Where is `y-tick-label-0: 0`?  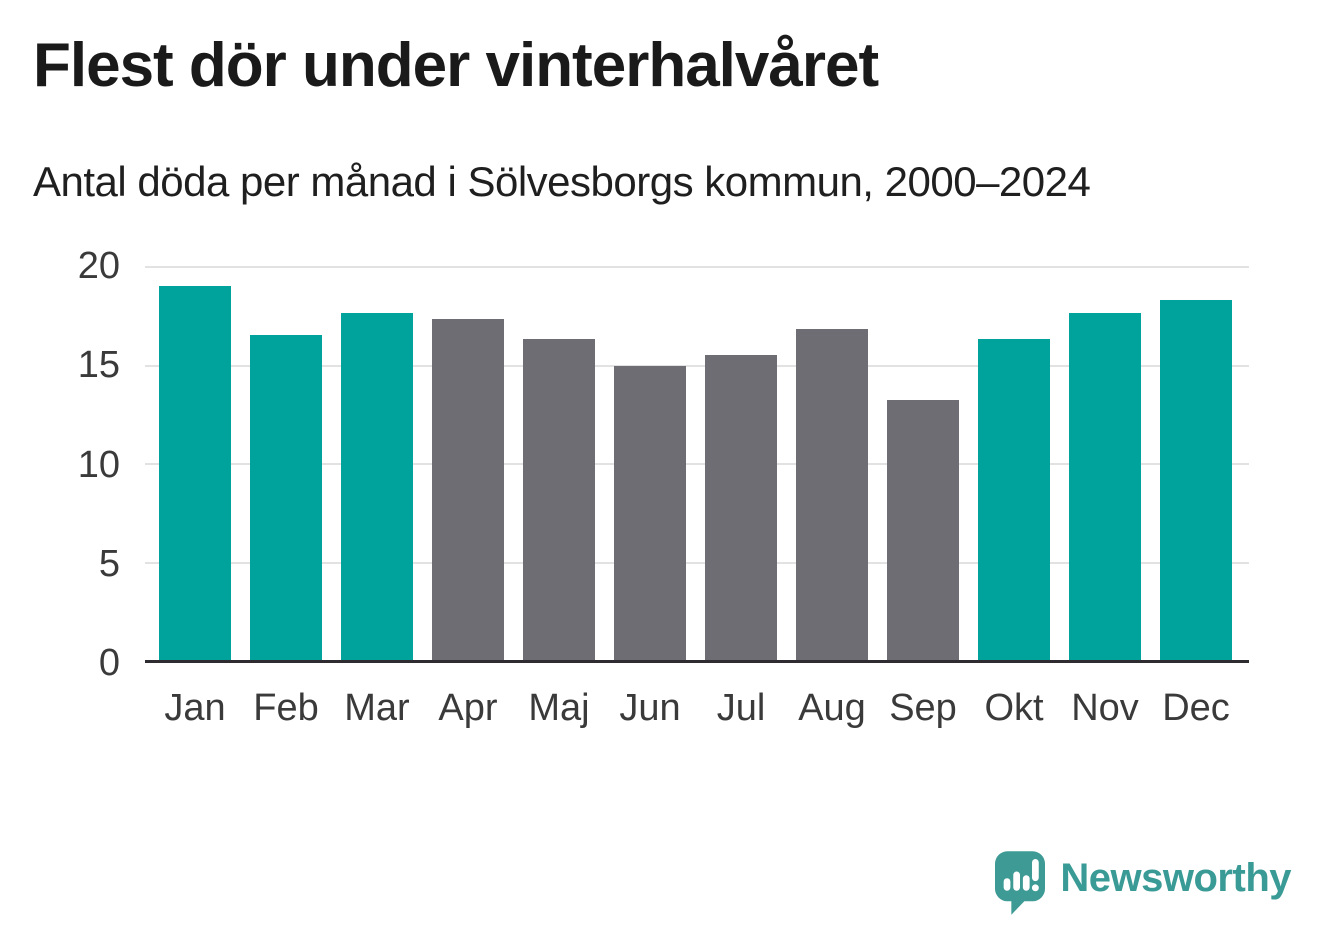 y-tick-label-0: 0 is located at coordinates (109, 663).